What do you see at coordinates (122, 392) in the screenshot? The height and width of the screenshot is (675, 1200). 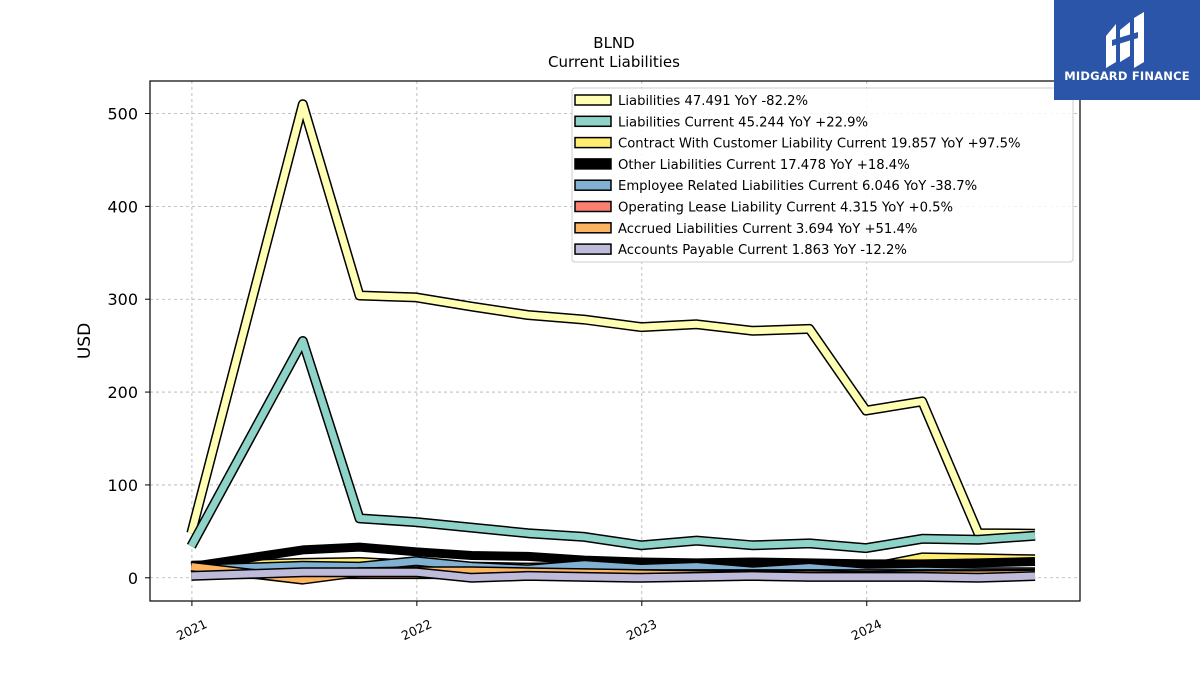 I see `y-tick-label: 200` at bounding box center [122, 392].